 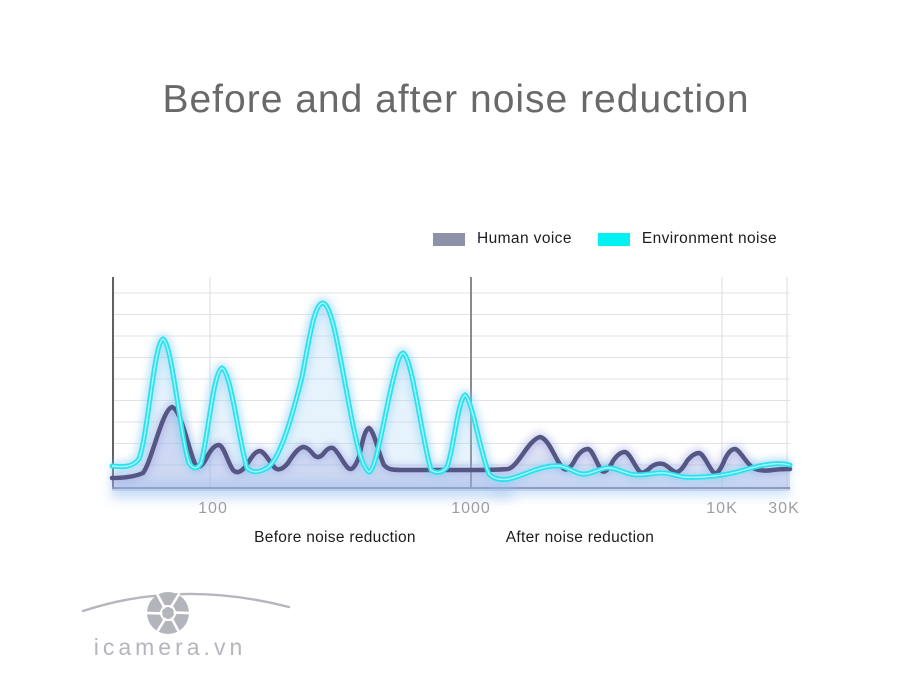 What do you see at coordinates (168, 613) in the screenshot?
I see `aperture-icon` at bounding box center [168, 613].